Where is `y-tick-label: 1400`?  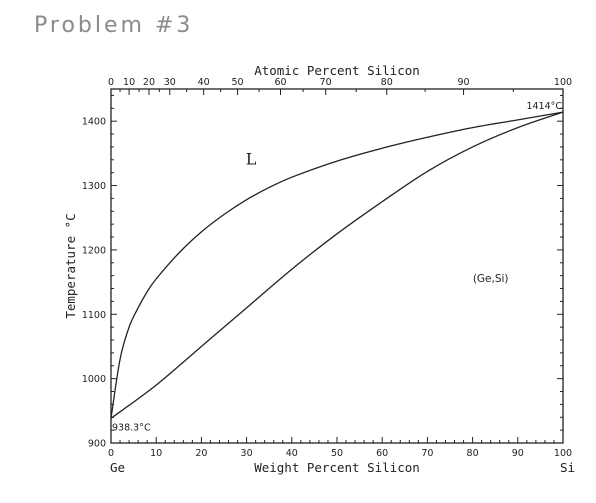
y-tick-label: 1400 is located at coordinates (94, 122).